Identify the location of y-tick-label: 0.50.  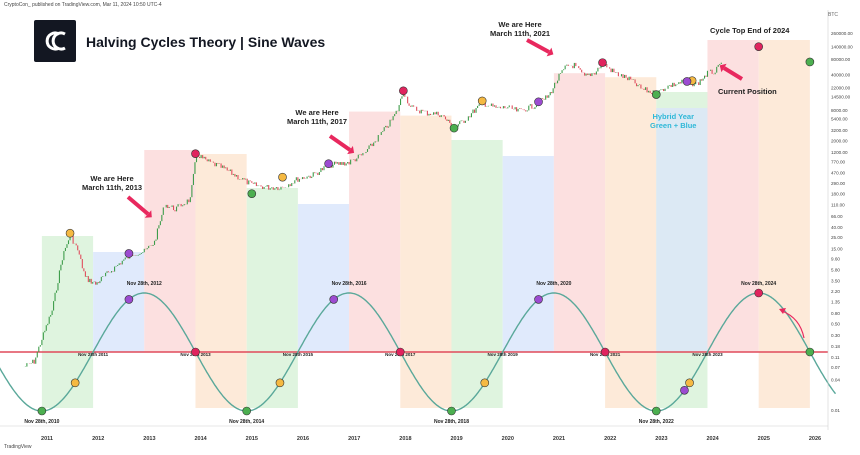
(835, 324).